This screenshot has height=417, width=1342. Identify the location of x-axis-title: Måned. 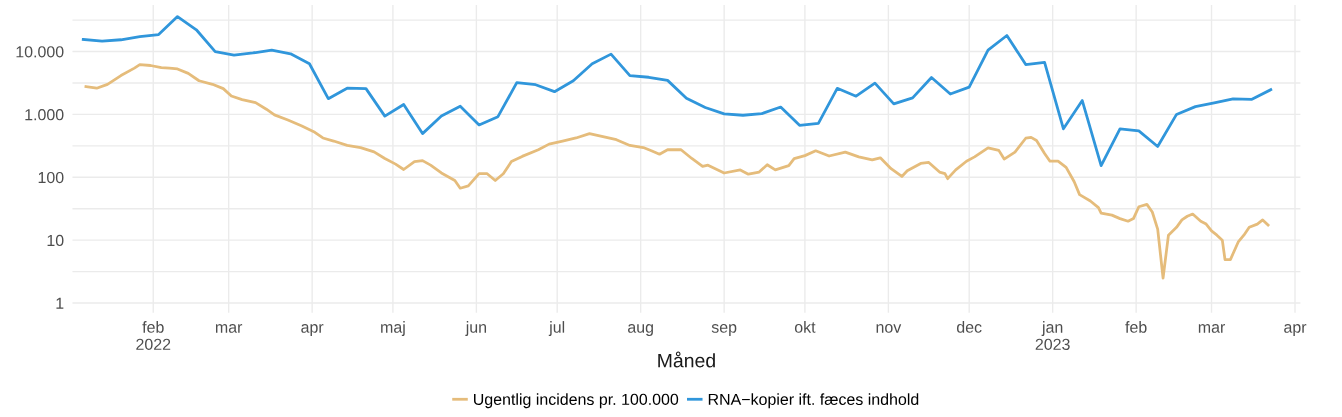
(686, 359).